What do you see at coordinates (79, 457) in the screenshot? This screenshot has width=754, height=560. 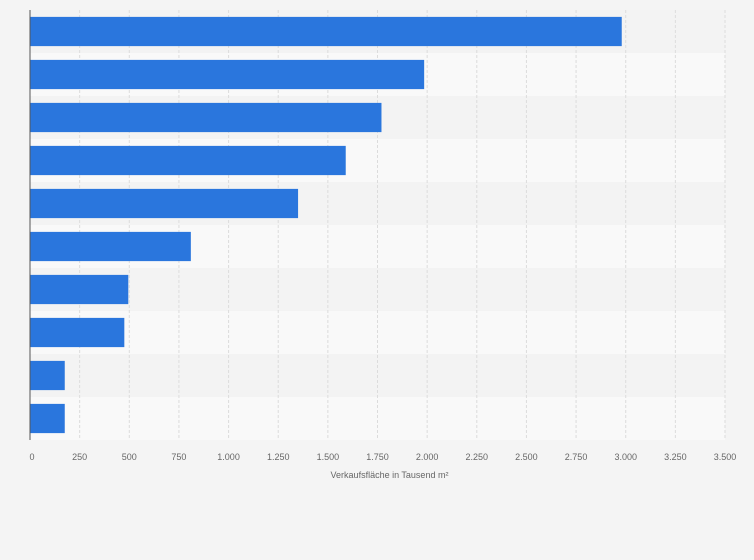 I see `x-tick-label: 250` at bounding box center [79, 457].